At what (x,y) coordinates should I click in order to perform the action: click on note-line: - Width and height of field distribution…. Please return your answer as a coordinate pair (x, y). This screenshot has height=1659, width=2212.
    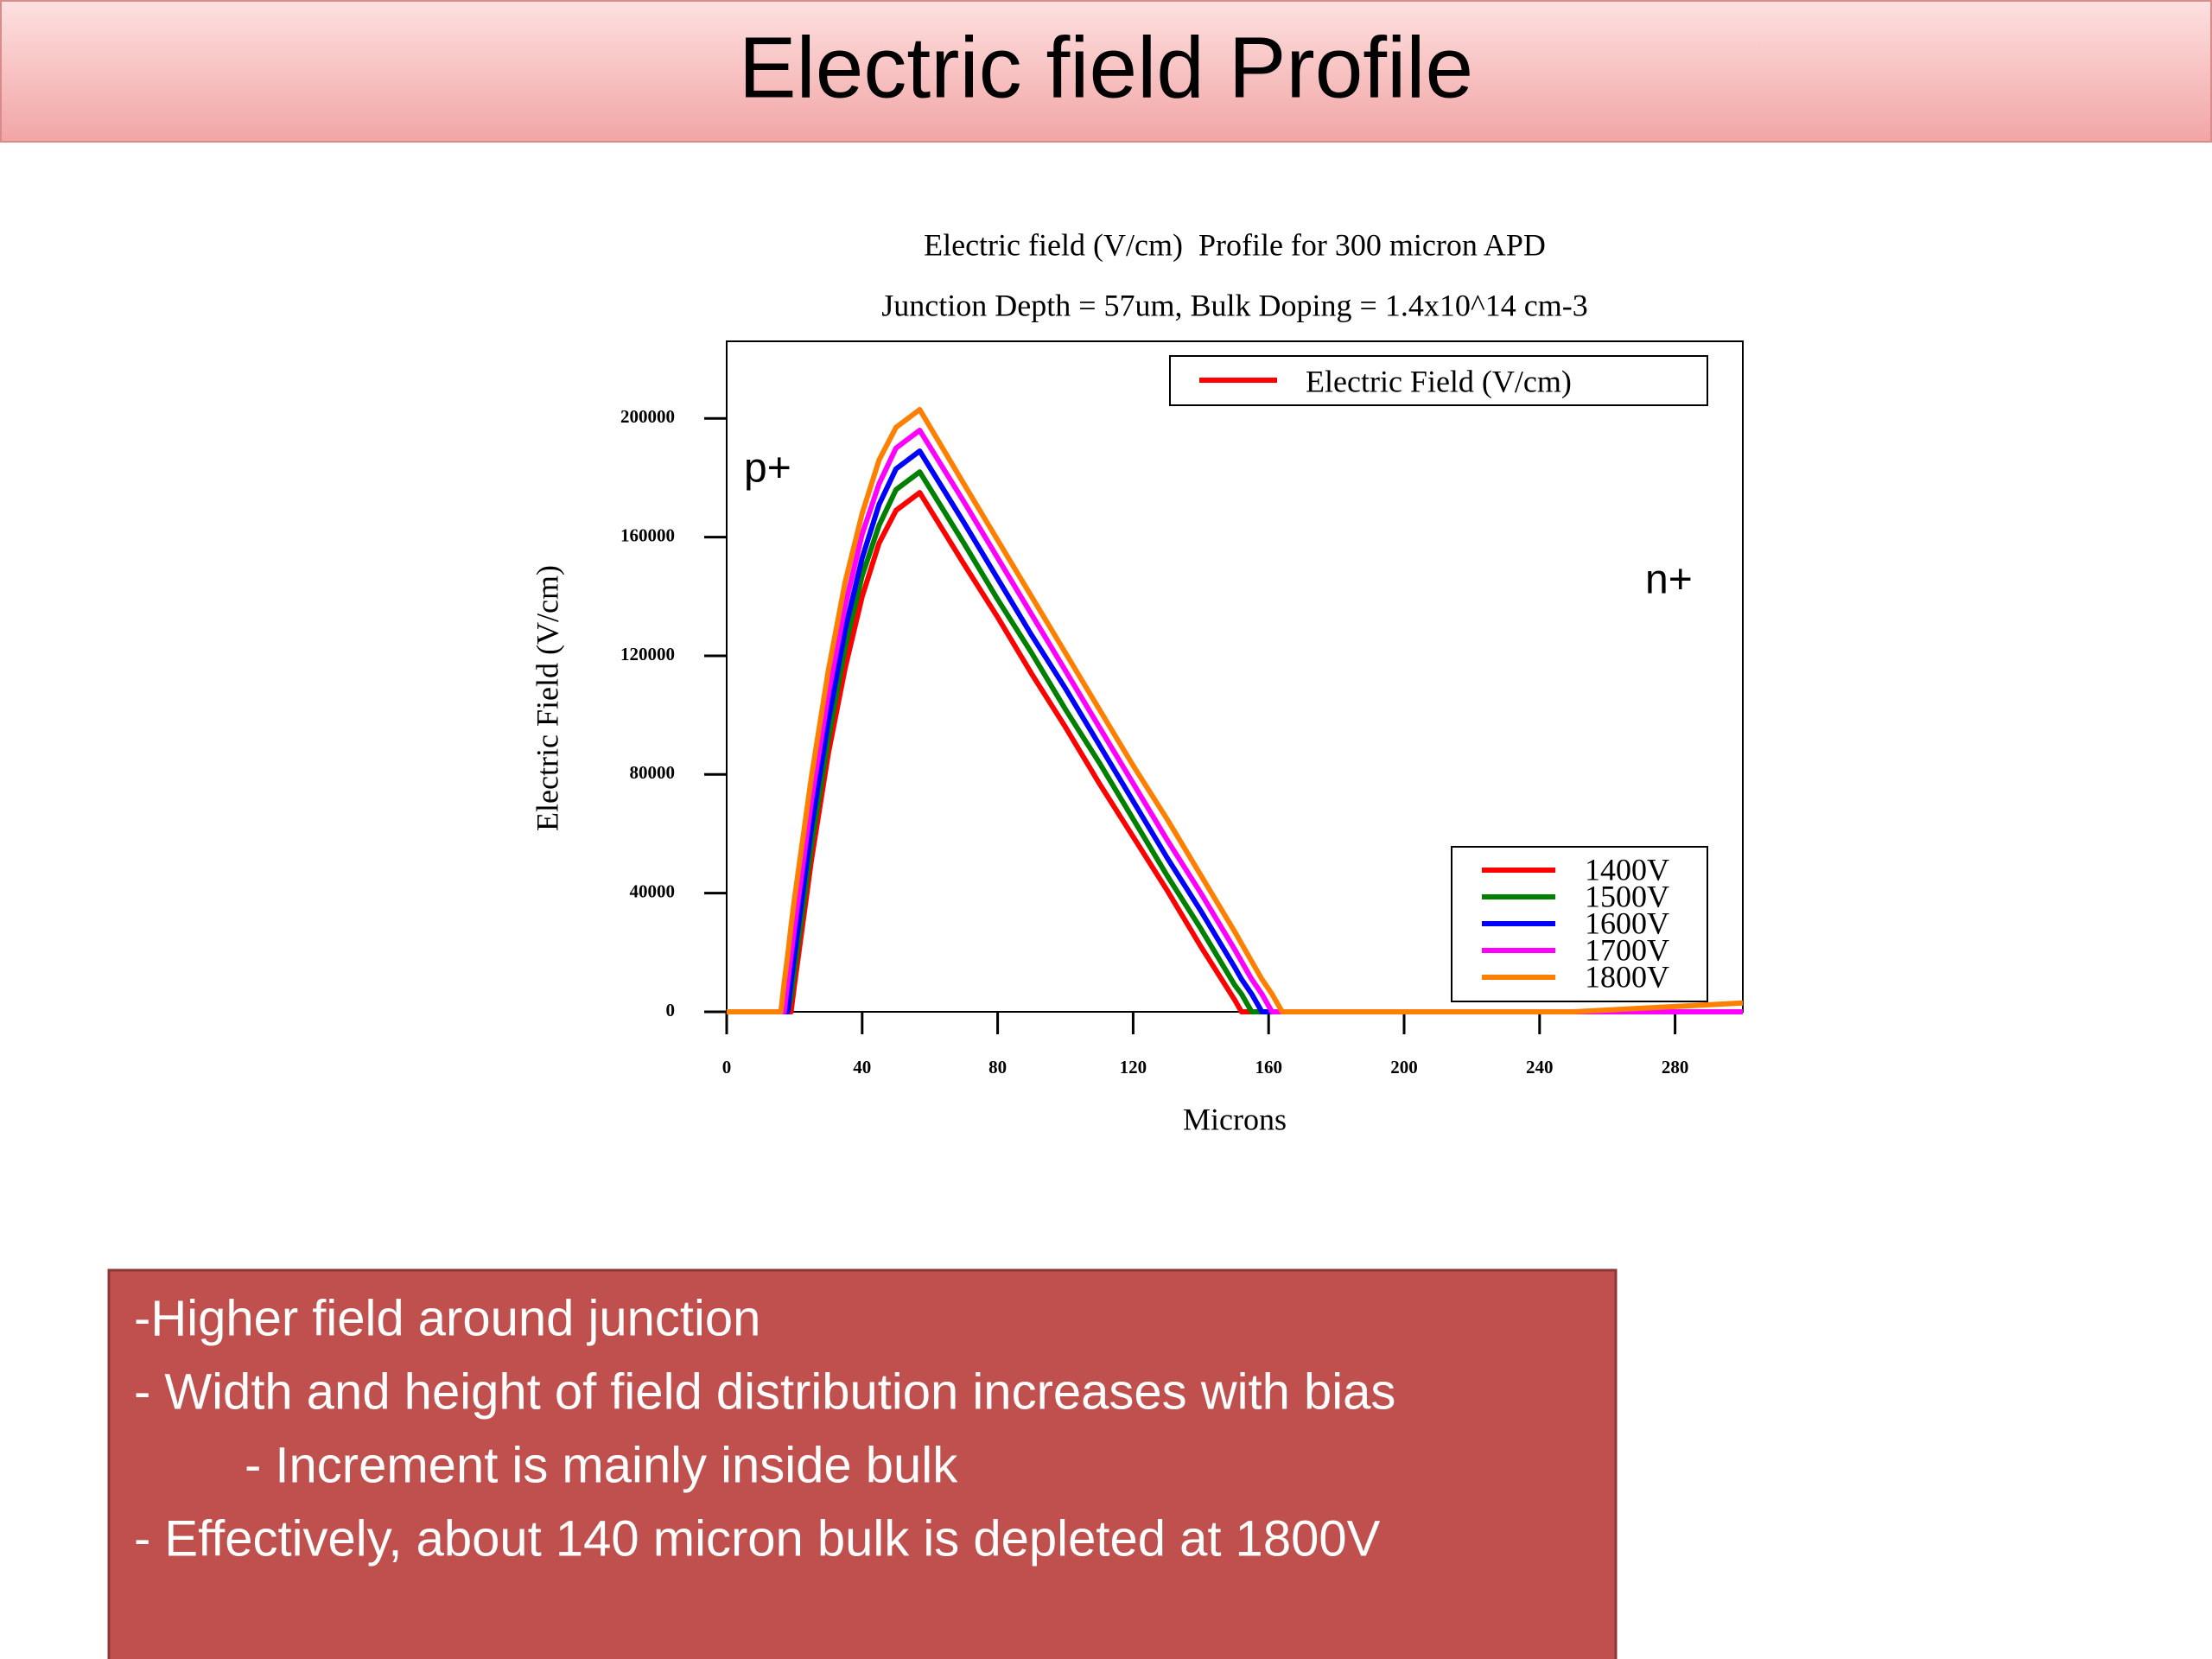
    Looking at the image, I should click on (764, 1391).